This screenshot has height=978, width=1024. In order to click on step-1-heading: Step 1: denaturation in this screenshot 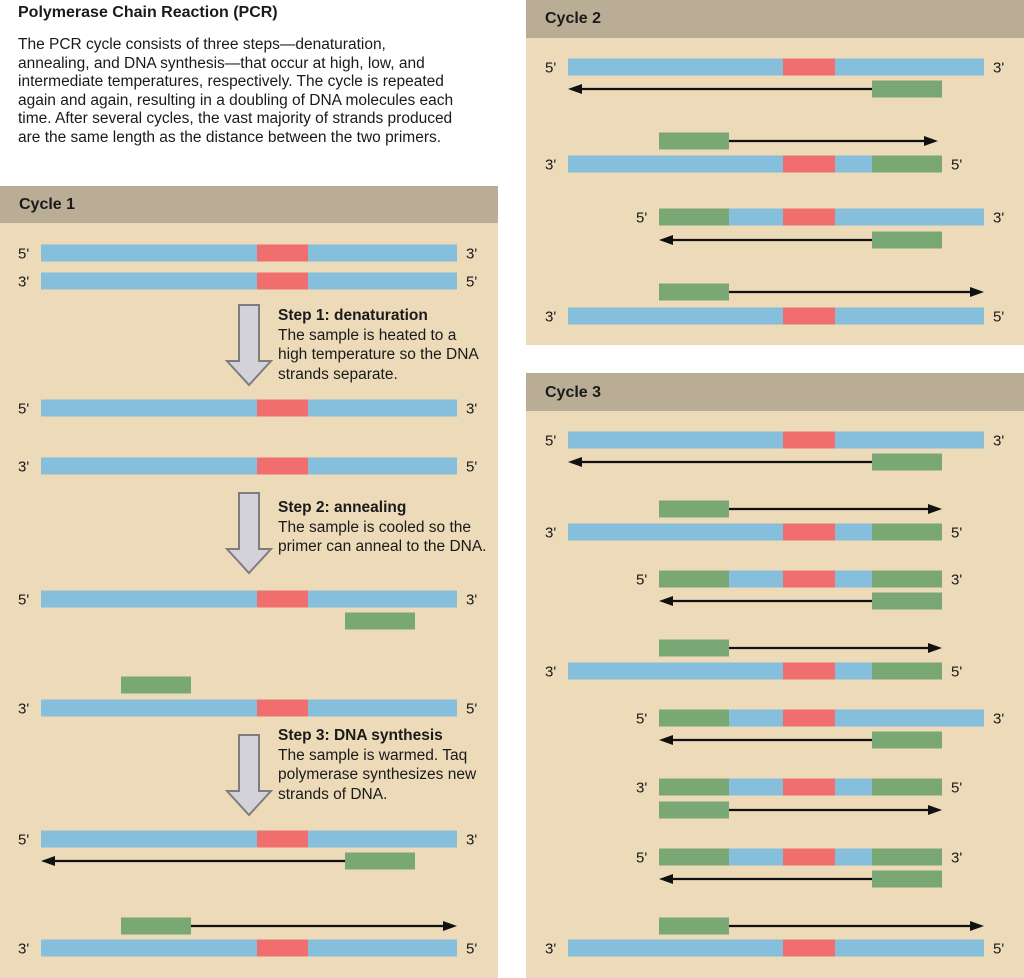, I will do `click(353, 315)`.